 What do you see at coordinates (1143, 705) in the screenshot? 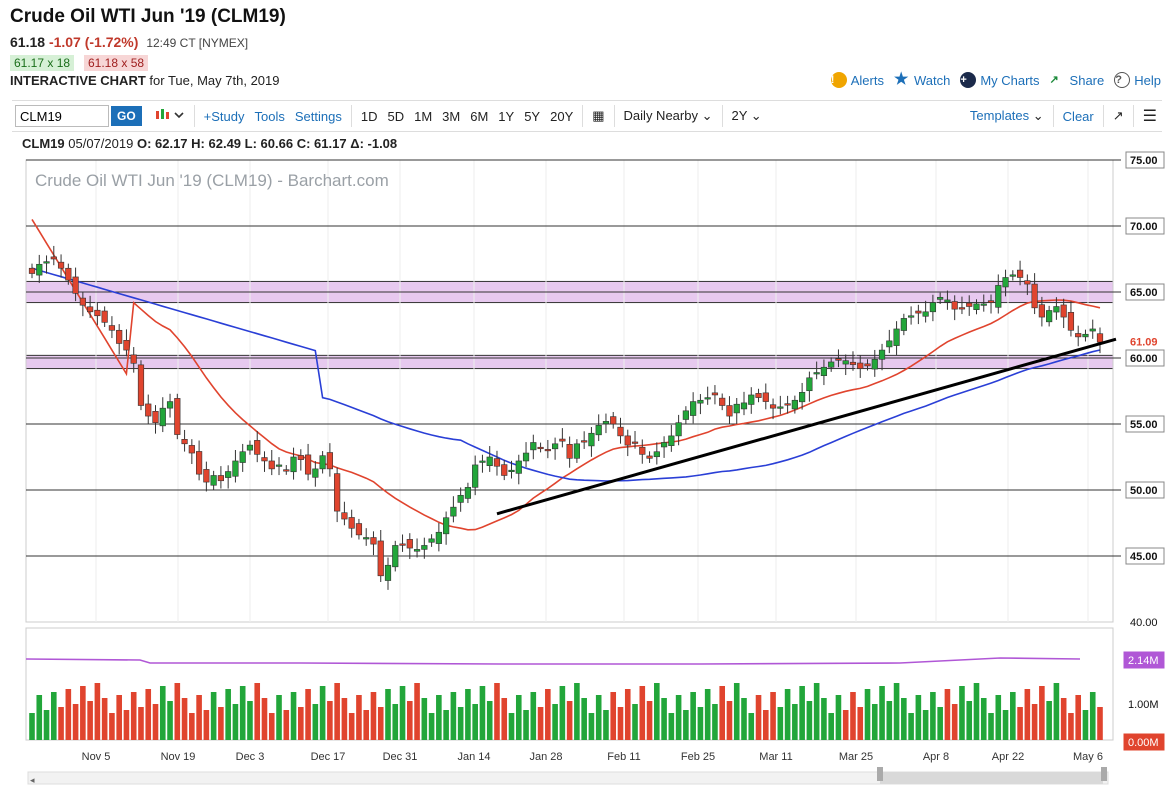
I see `volume-tick-label: 1.00M` at bounding box center [1143, 705].